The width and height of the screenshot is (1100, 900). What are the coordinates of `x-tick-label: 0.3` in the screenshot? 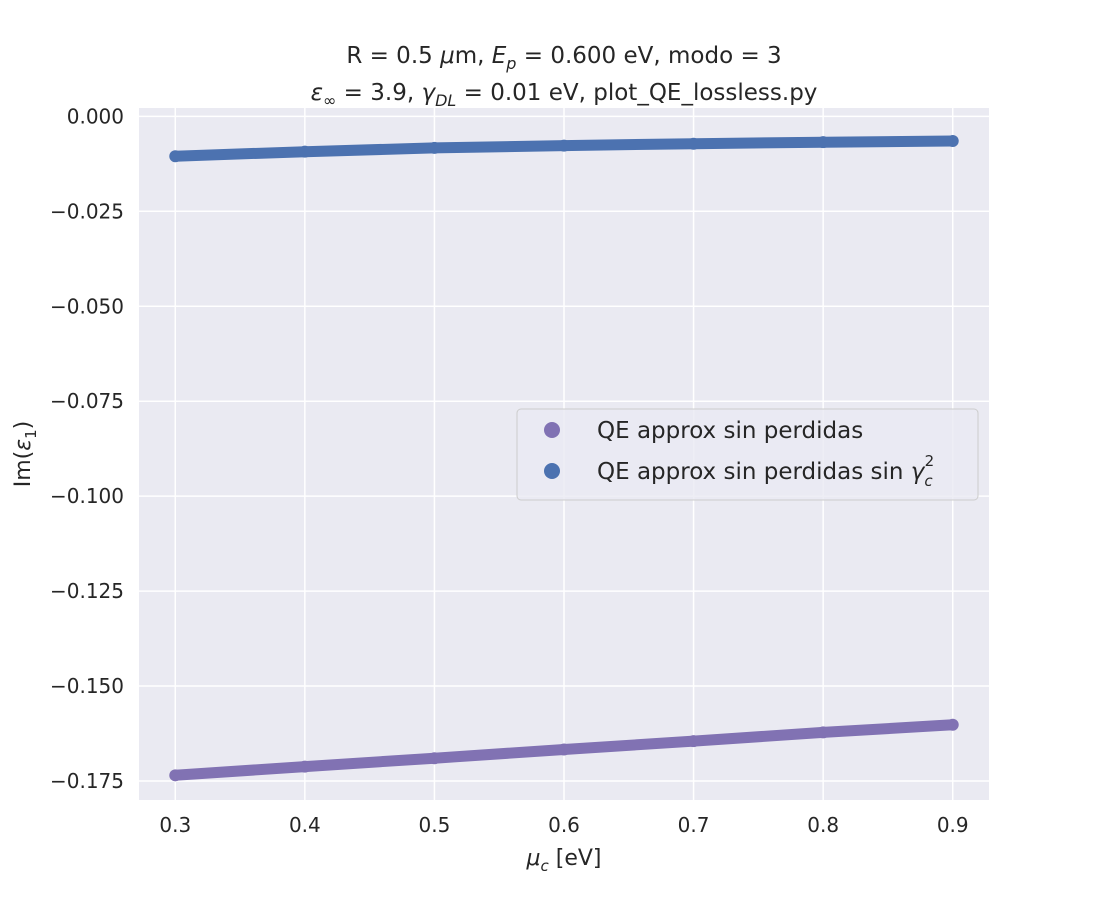 It's located at (175, 825).